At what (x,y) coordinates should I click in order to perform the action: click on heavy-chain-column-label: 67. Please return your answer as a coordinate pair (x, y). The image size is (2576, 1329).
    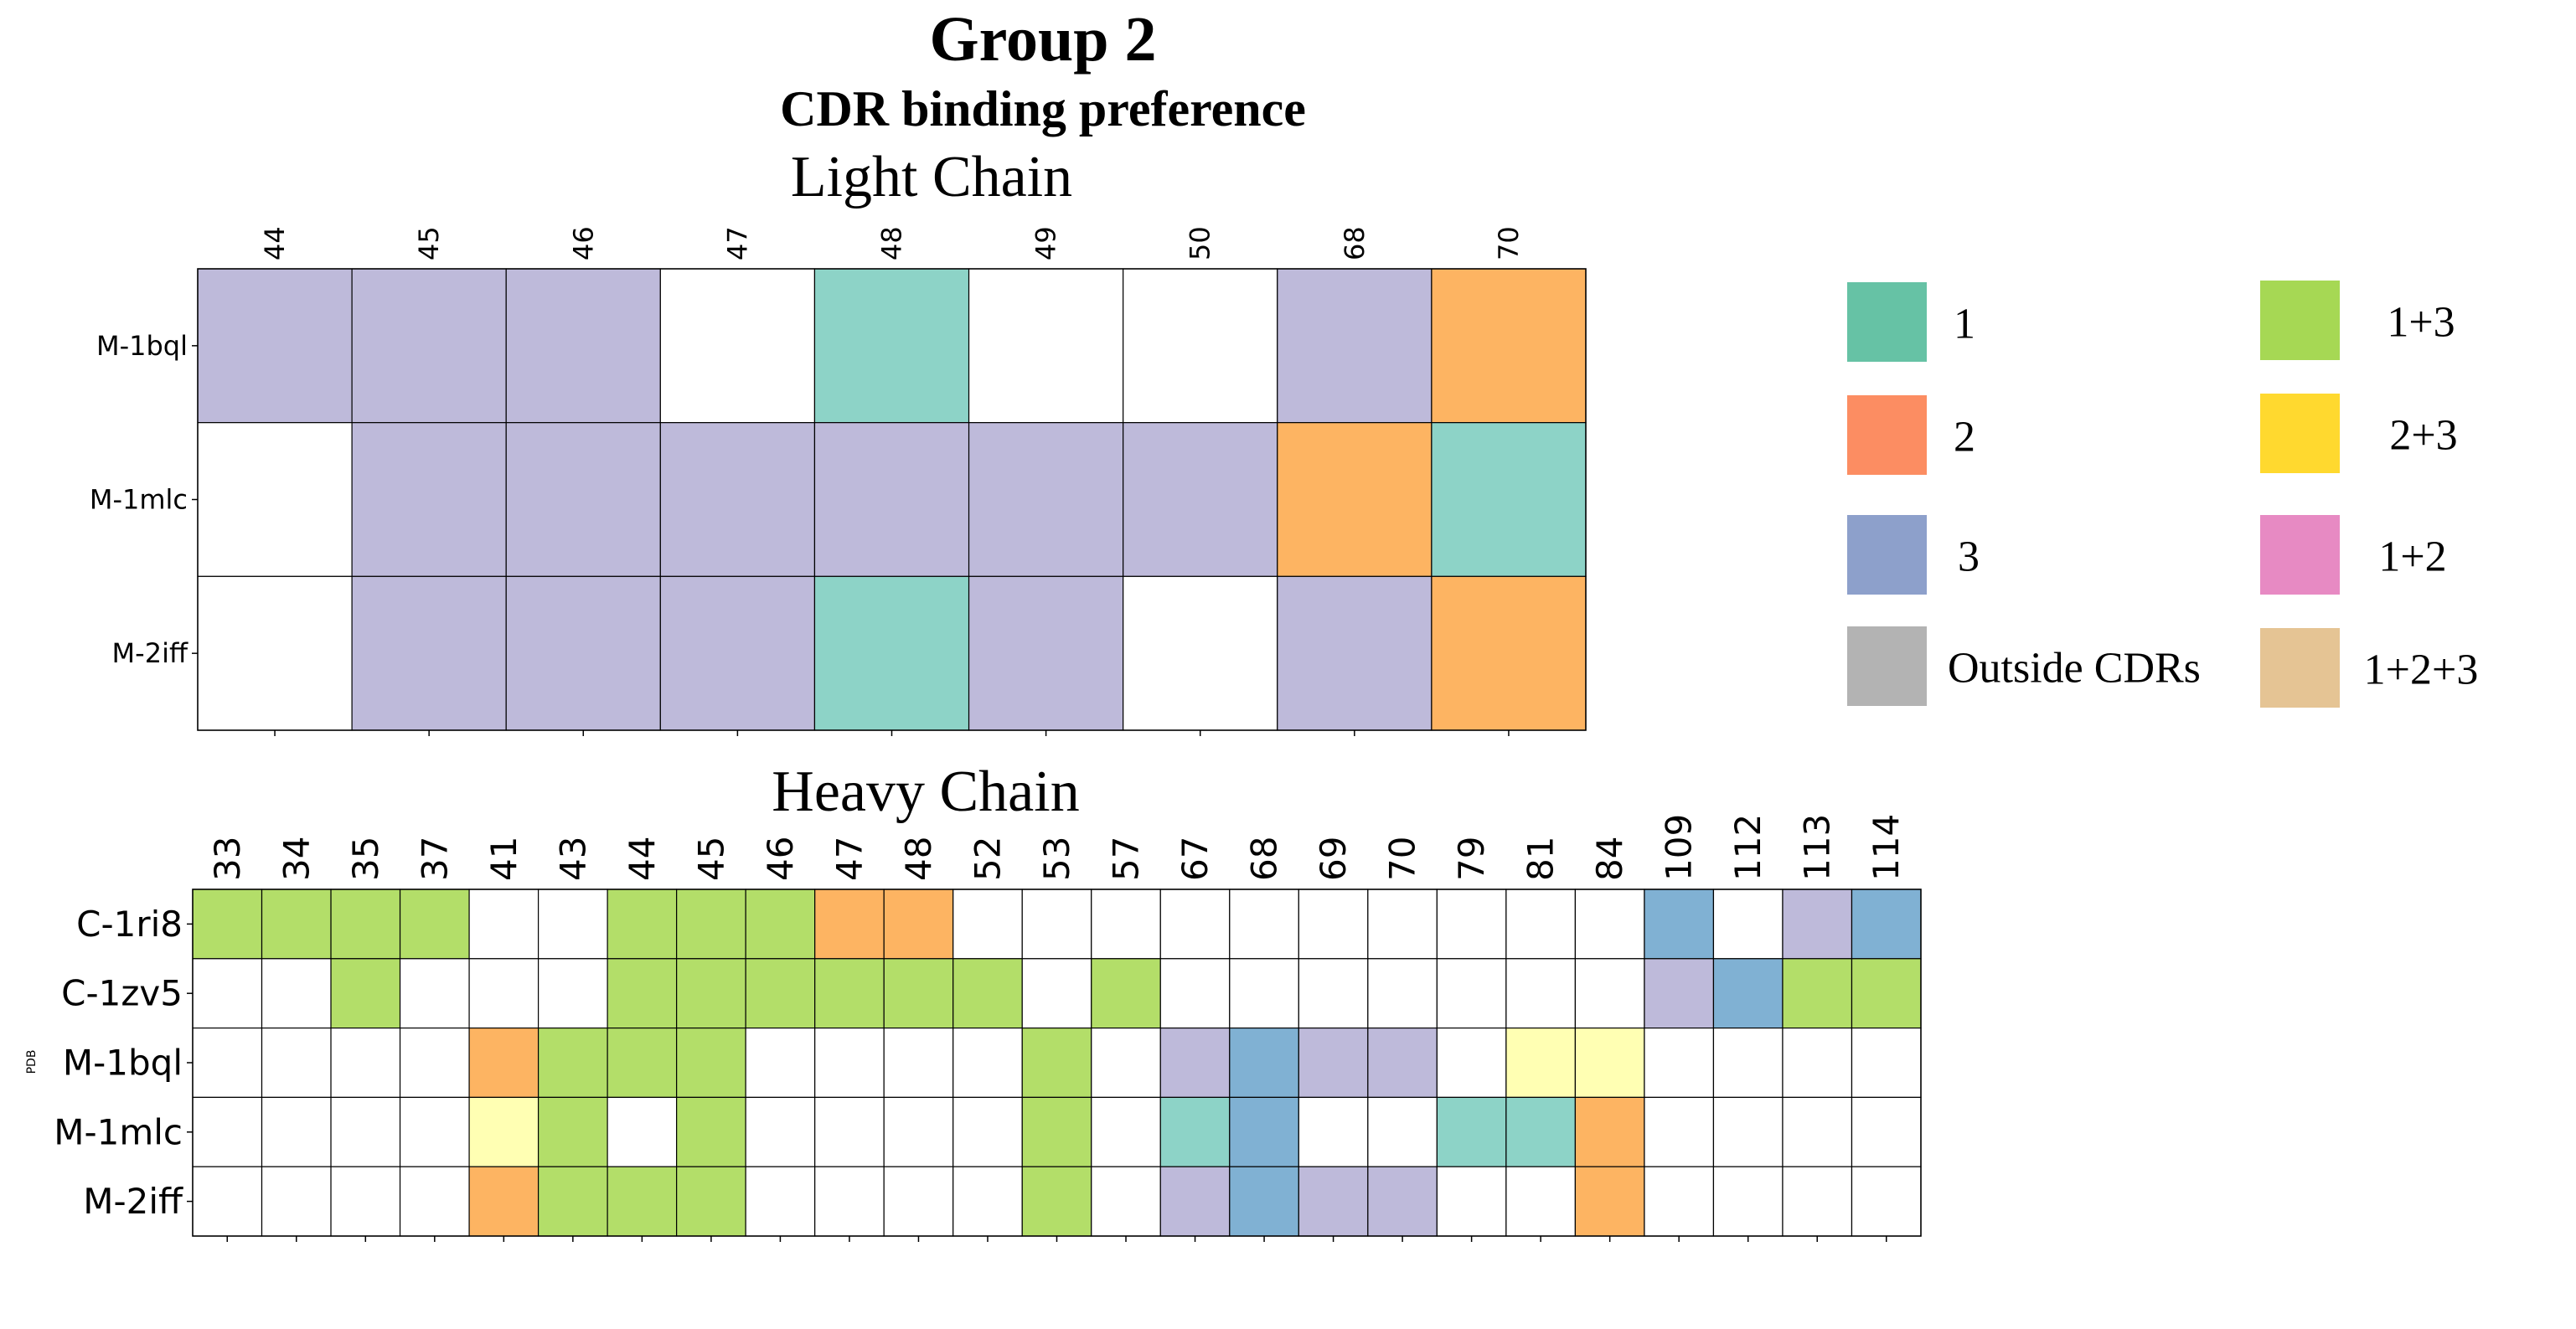
    Looking at the image, I should click on (1195, 859).